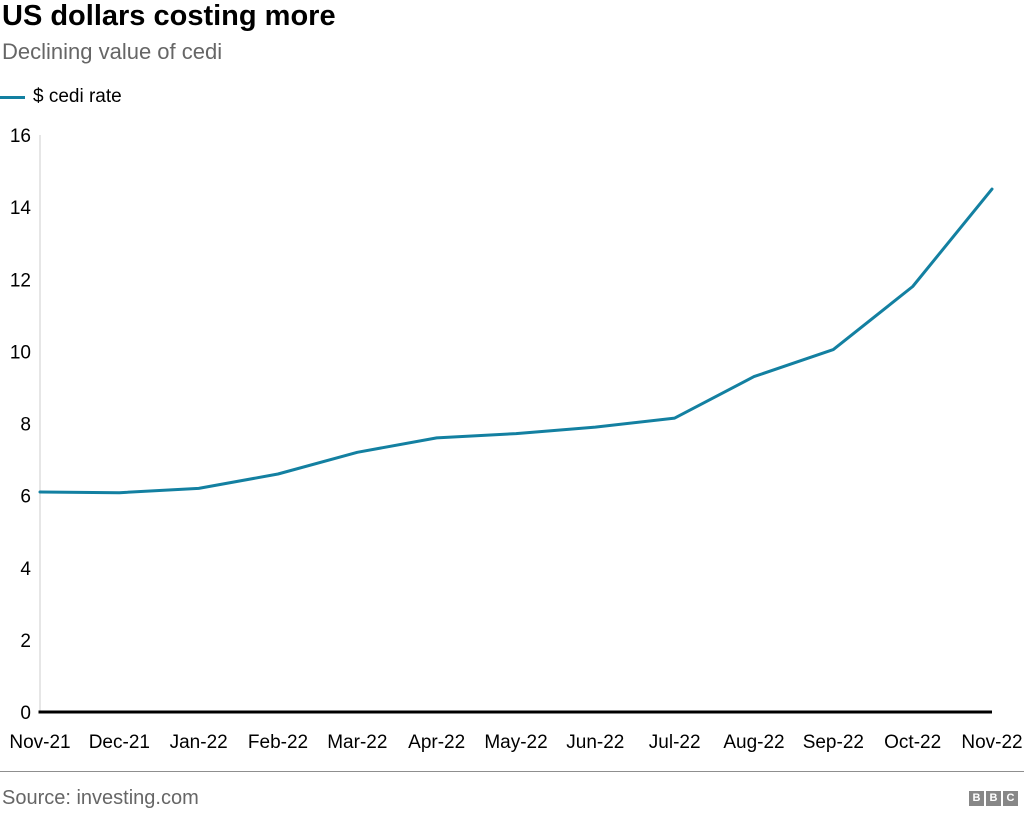 This screenshot has width=1024, height=814. What do you see at coordinates (436, 742) in the screenshot?
I see `x-tick-label: Apr-22` at bounding box center [436, 742].